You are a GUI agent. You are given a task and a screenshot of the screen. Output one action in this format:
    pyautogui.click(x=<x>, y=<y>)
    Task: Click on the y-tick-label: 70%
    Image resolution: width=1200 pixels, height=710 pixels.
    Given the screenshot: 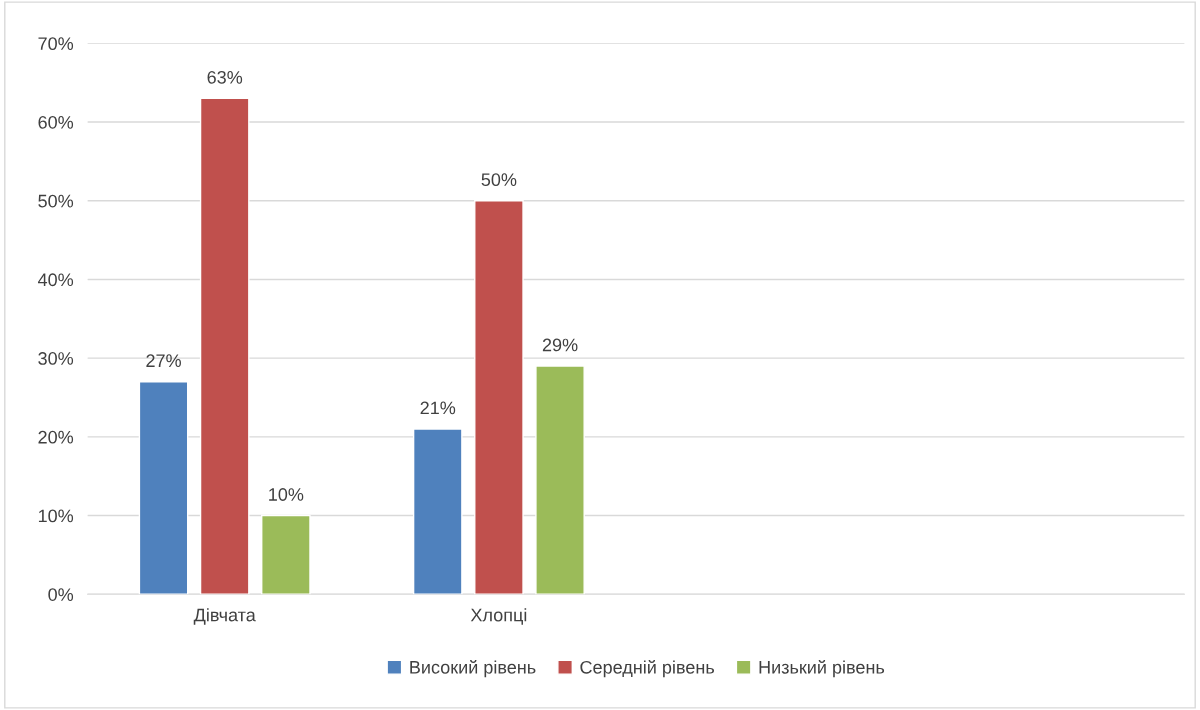 What is the action you would take?
    pyautogui.click(x=56, y=44)
    